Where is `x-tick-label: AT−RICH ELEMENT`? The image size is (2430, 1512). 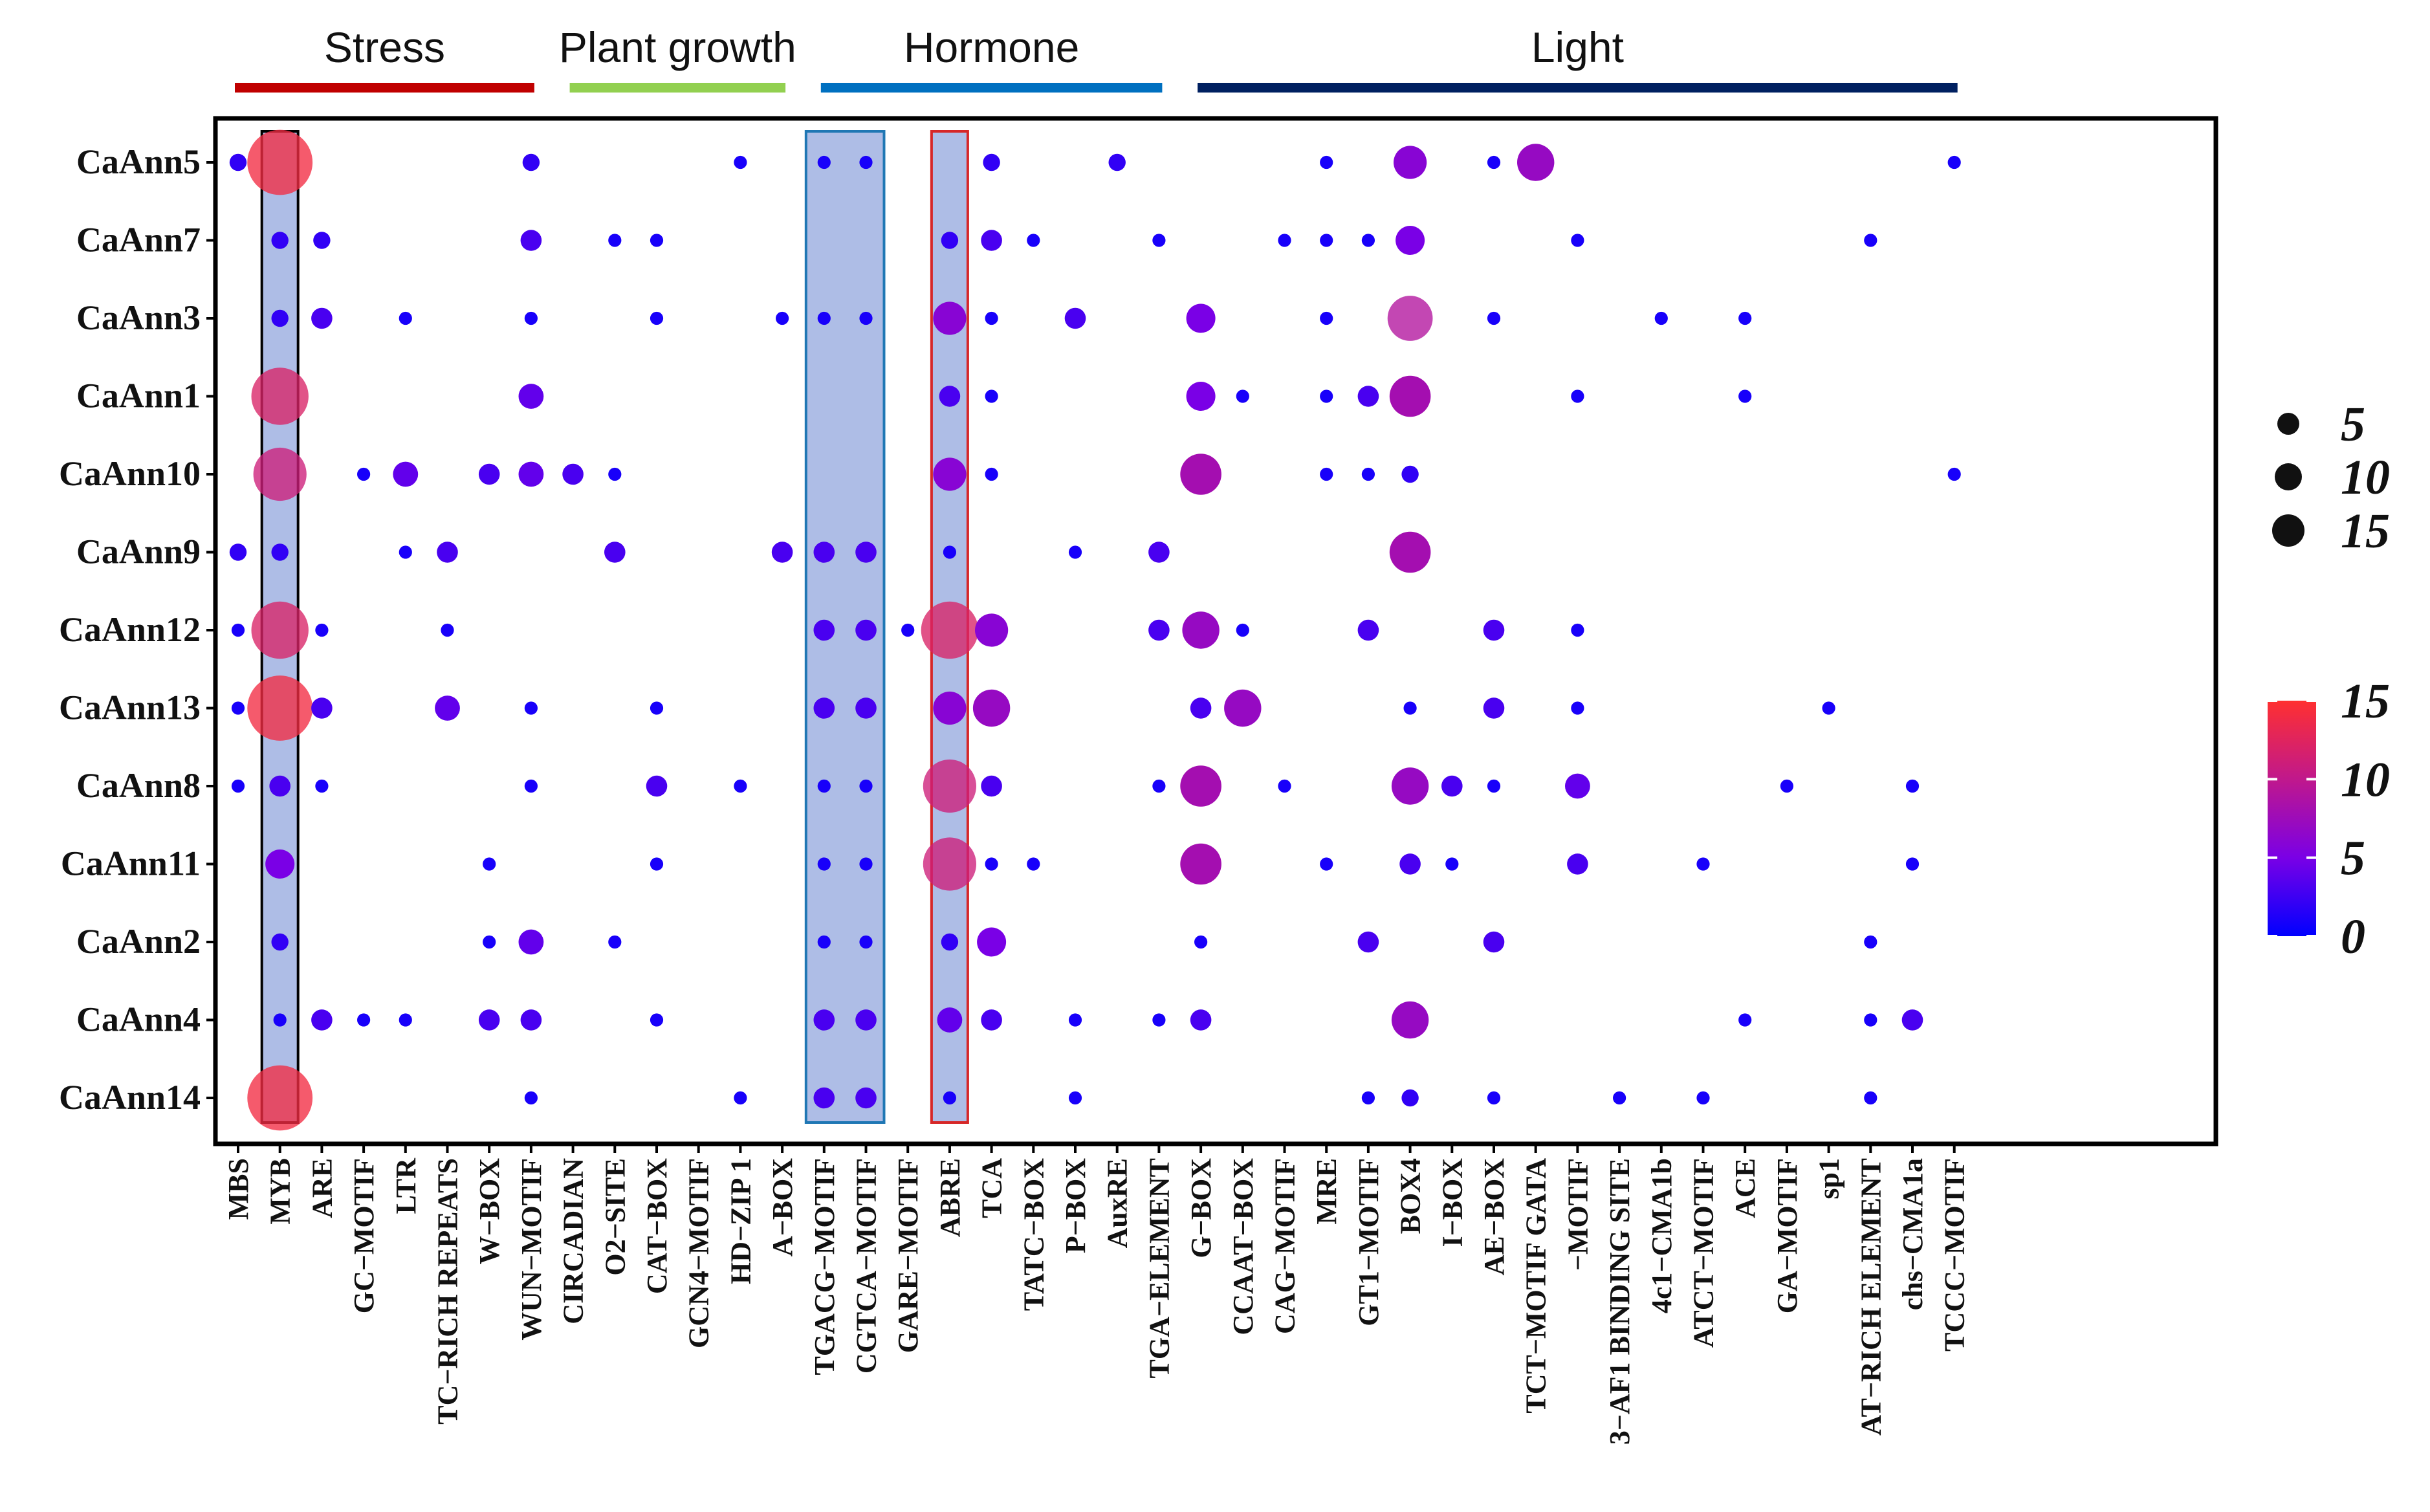 x-tick-label: AT−RICH ELEMENT is located at coordinates (1871, 1297).